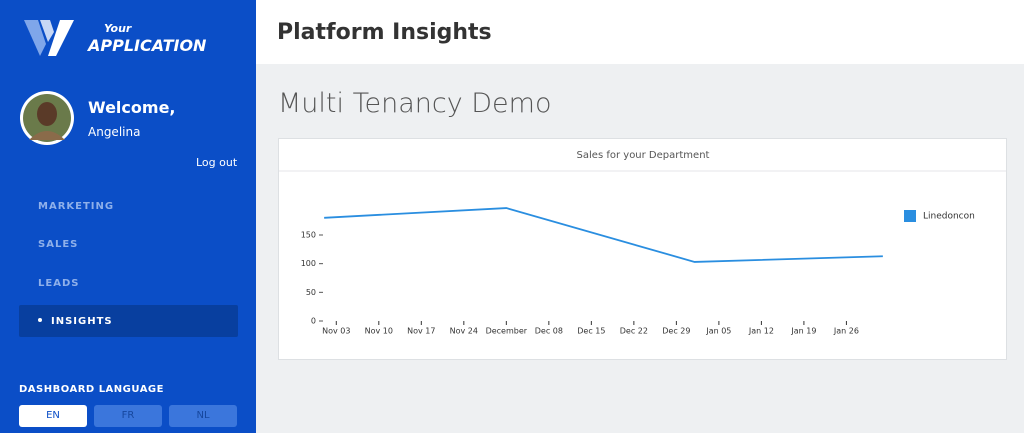 The width and height of the screenshot is (1024, 433). What do you see at coordinates (643, 155) in the screenshot?
I see `chart-title: Sales for your Department` at bounding box center [643, 155].